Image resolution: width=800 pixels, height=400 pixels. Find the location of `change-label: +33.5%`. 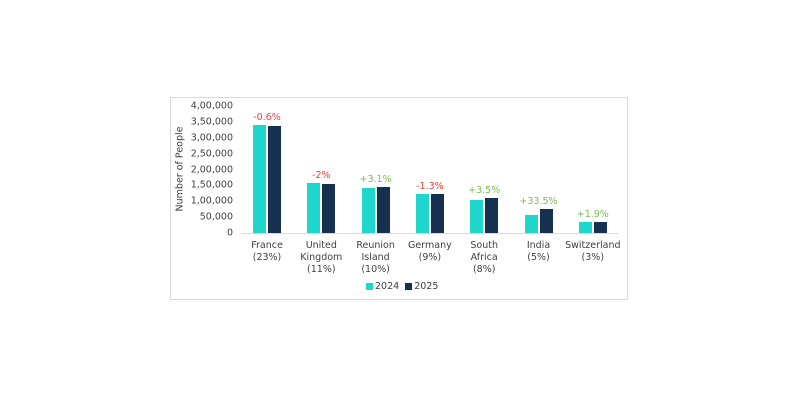

change-label: +33.5% is located at coordinates (538, 201).